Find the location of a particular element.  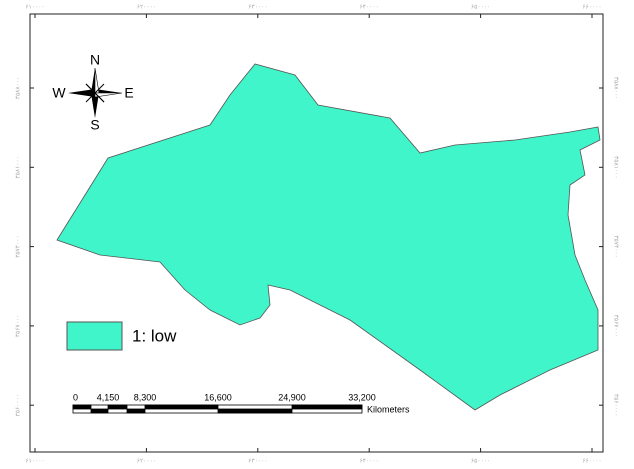

legend-label: 1: low is located at coordinates (154, 335).